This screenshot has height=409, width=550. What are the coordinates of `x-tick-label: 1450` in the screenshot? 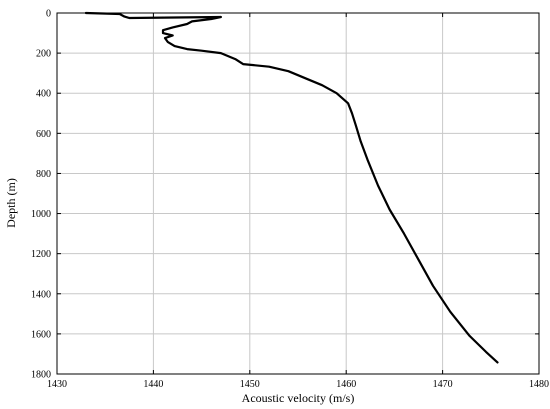 It's located at (250, 384).